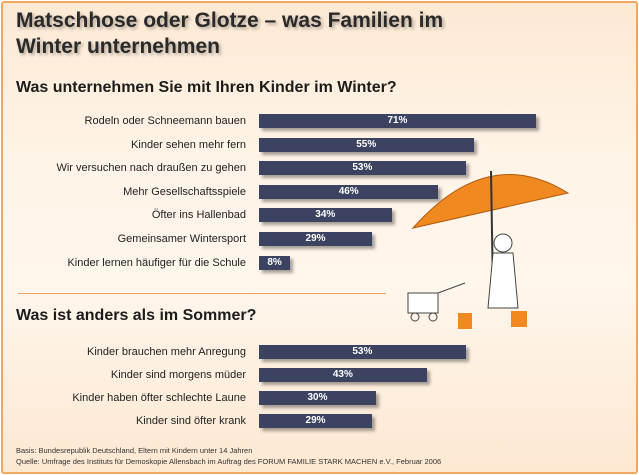  I want to click on bar: 8%, so click(275, 263).